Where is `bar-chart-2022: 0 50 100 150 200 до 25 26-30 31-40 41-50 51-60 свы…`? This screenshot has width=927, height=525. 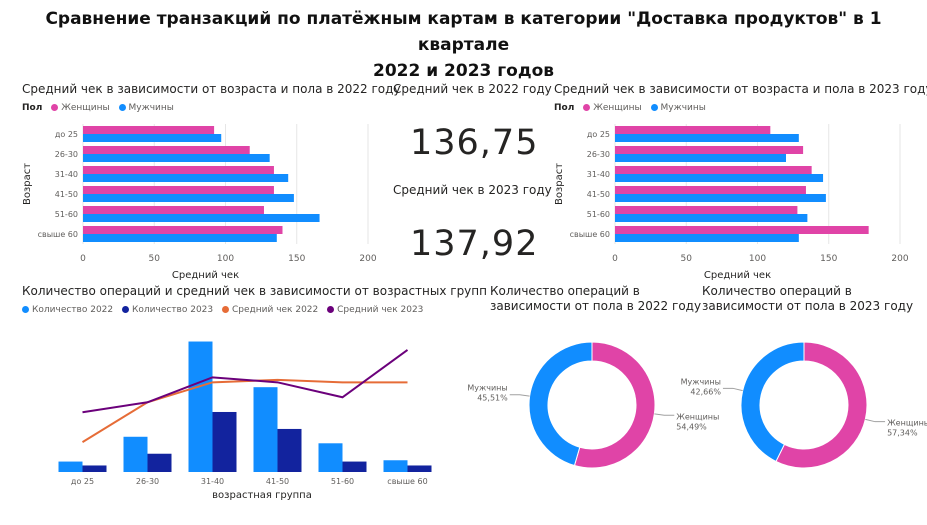 bar-chart-2022: 0 50 100 150 200 до 25 26-30 31-40 41-50 51-60 свы… is located at coordinates (198, 200).